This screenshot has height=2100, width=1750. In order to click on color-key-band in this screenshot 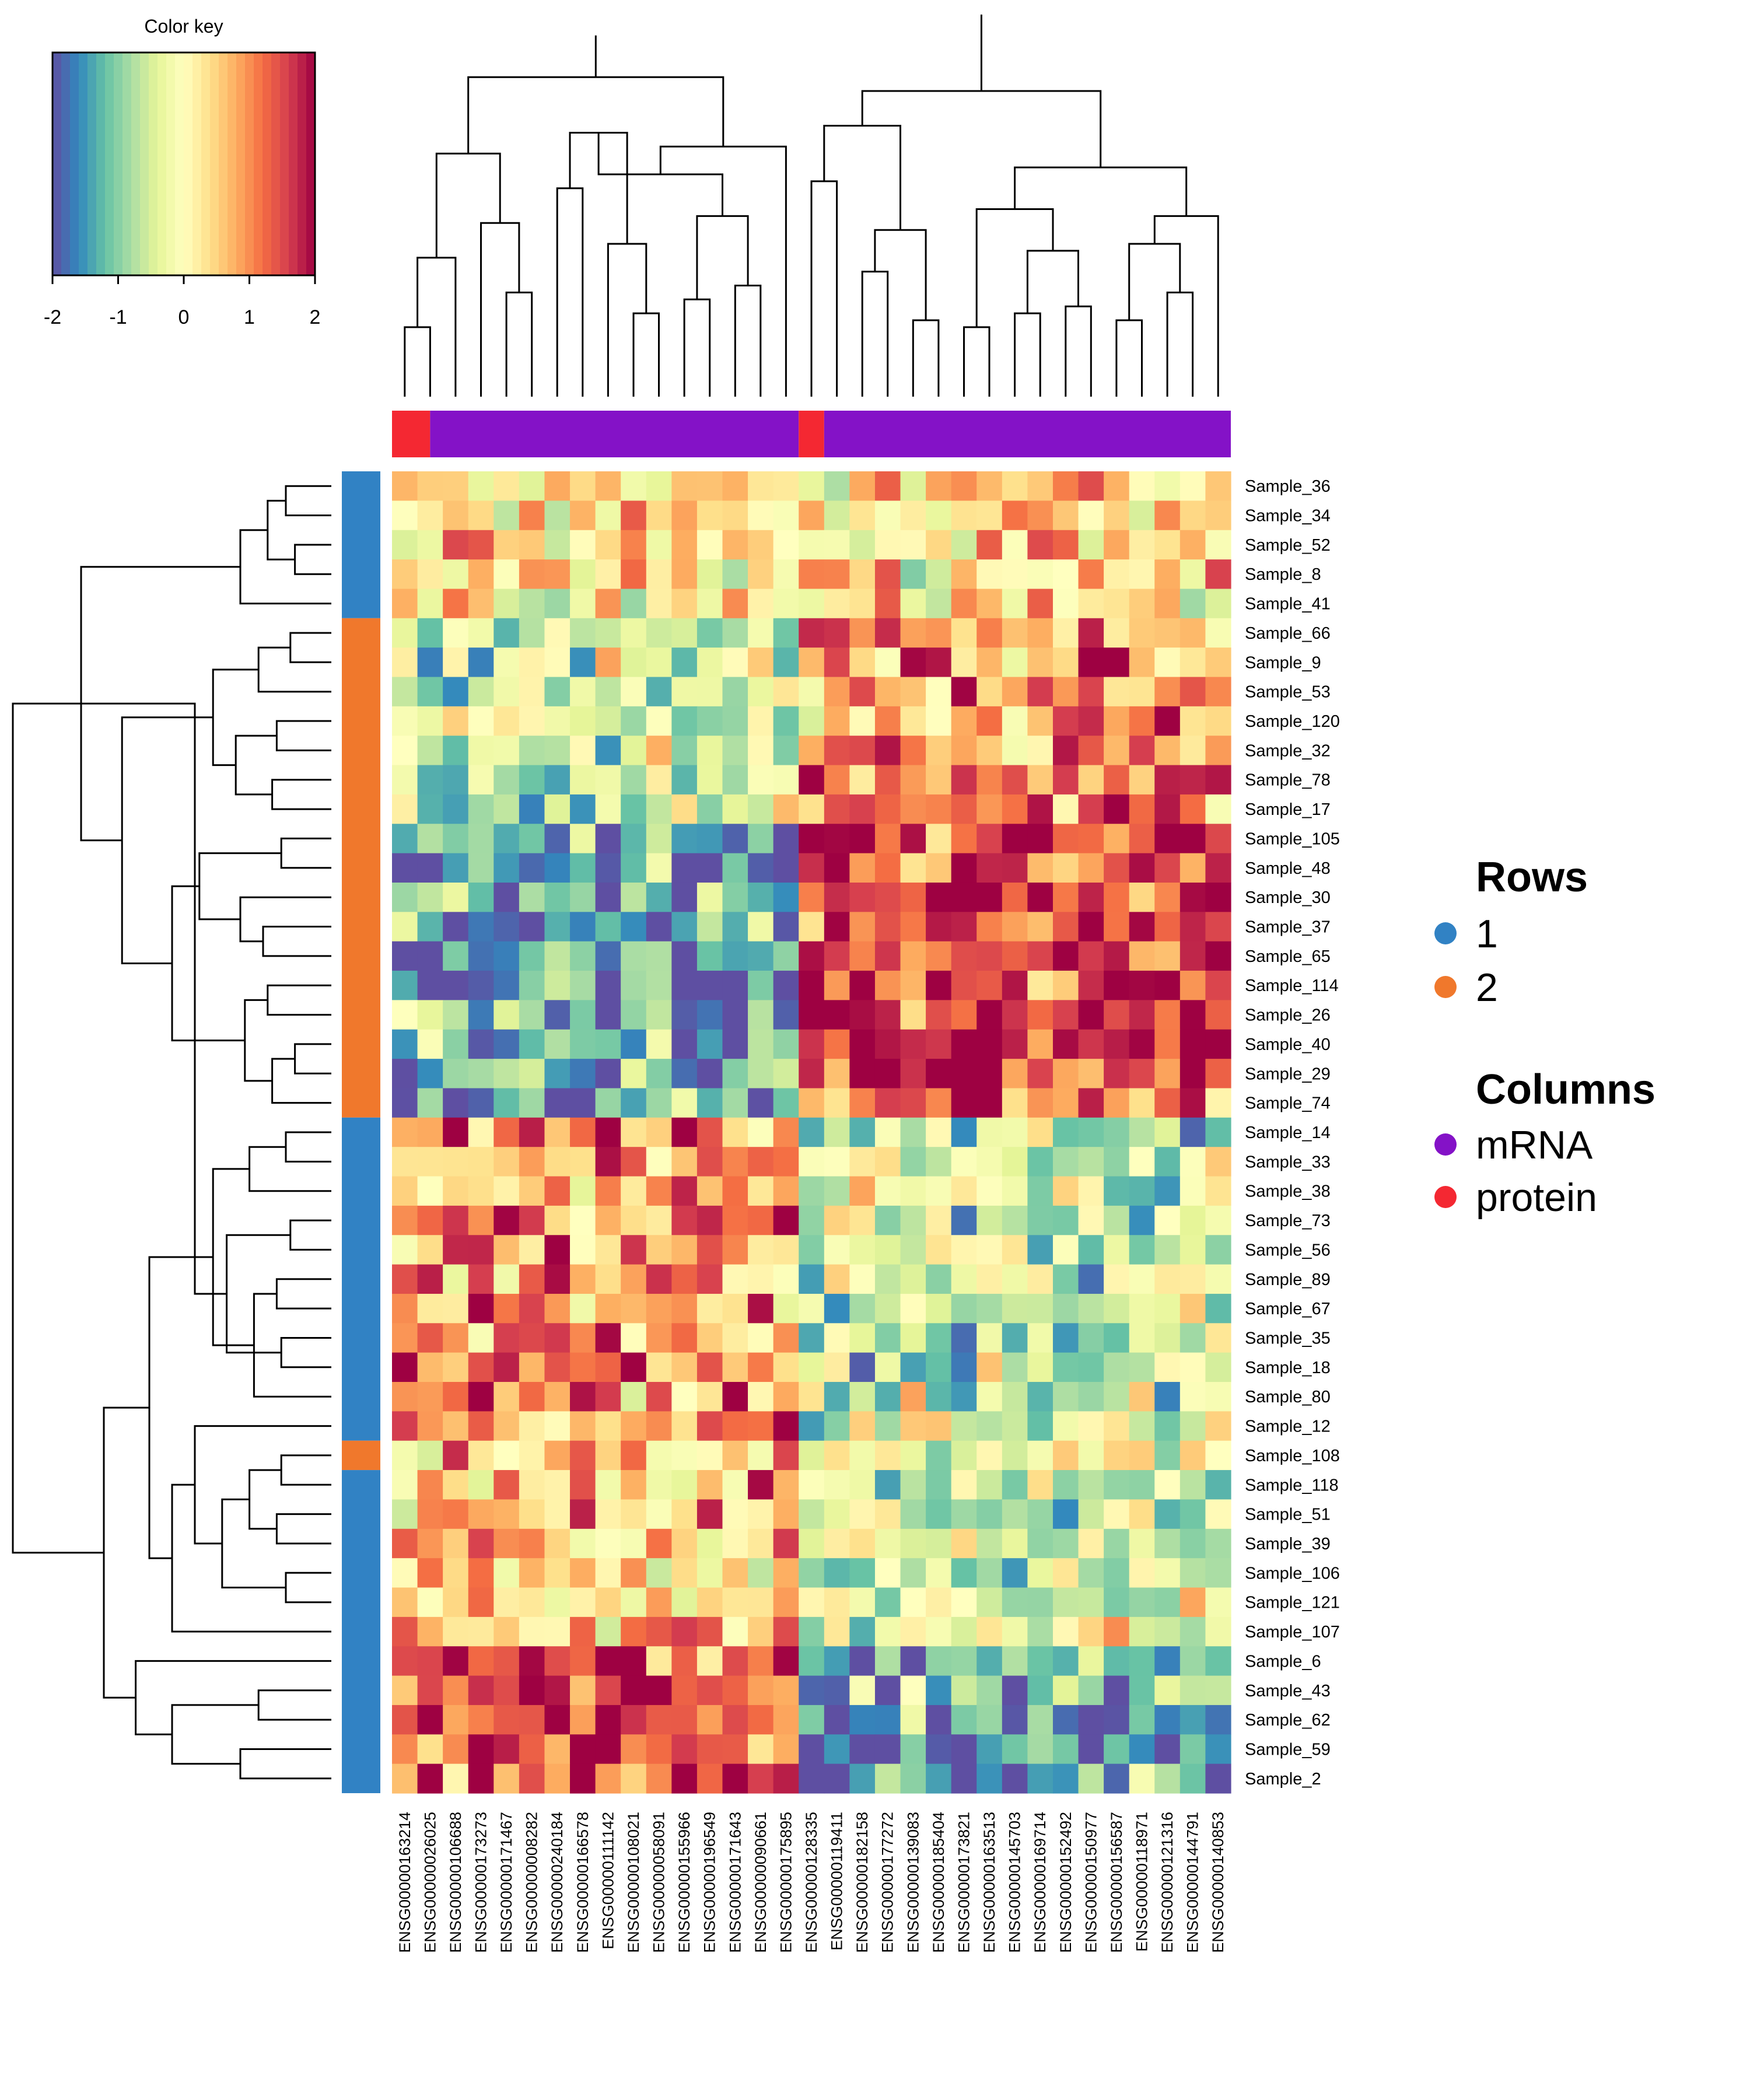, I will do `click(311, 163)`.